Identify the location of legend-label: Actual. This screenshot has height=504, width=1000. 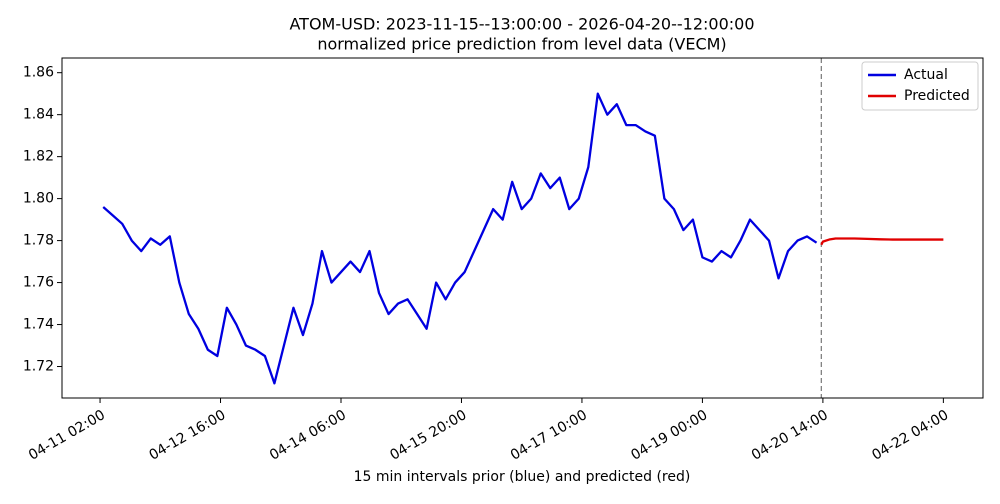
(926, 75).